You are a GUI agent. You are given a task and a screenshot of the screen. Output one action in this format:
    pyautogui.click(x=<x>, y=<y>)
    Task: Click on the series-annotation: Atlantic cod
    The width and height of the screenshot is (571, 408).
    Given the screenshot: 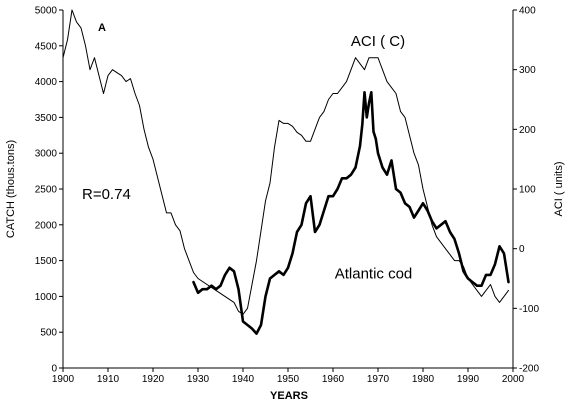 What is the action you would take?
    pyautogui.click(x=374, y=274)
    